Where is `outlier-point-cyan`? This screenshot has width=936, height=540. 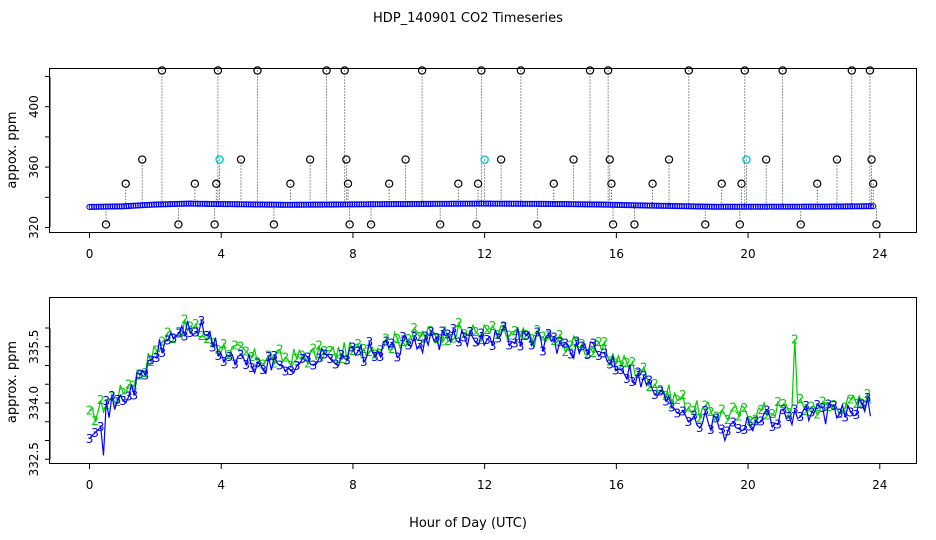
outlier-point-cyan is located at coordinates (746, 159).